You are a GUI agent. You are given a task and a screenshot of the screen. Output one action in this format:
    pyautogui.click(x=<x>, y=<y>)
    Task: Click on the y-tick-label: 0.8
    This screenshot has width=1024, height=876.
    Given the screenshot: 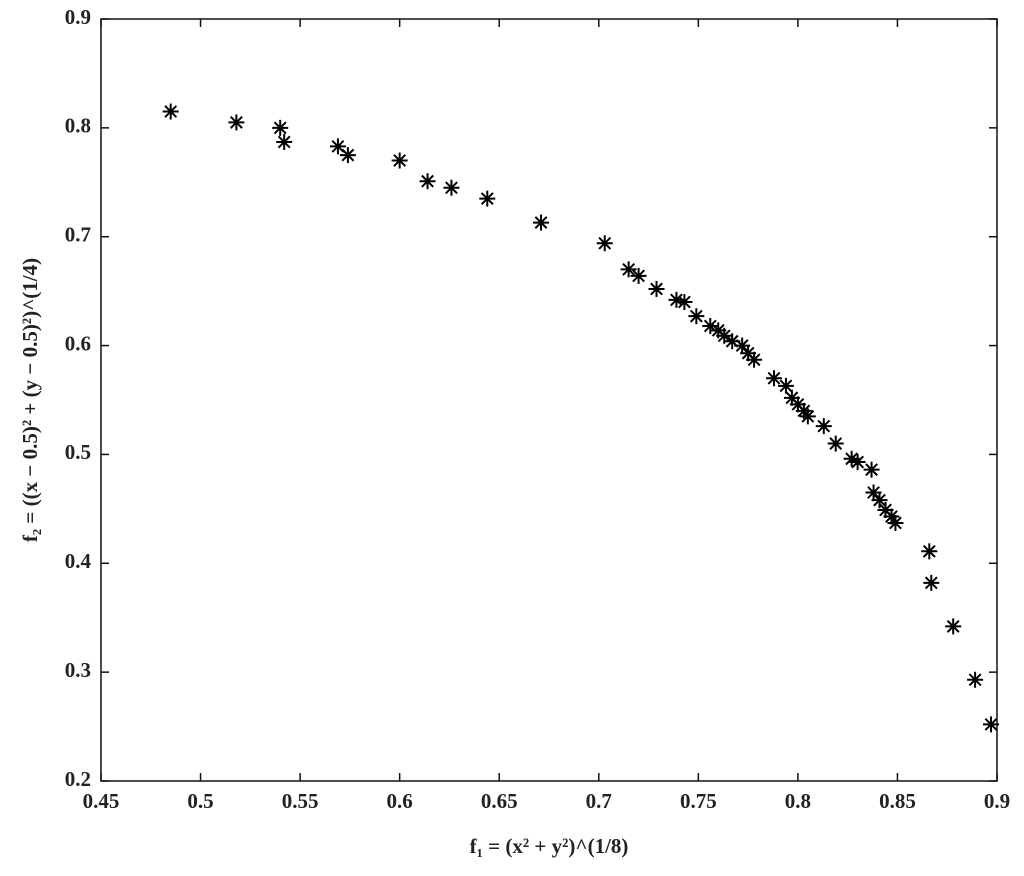 What is the action you would take?
    pyautogui.click(x=78, y=126)
    